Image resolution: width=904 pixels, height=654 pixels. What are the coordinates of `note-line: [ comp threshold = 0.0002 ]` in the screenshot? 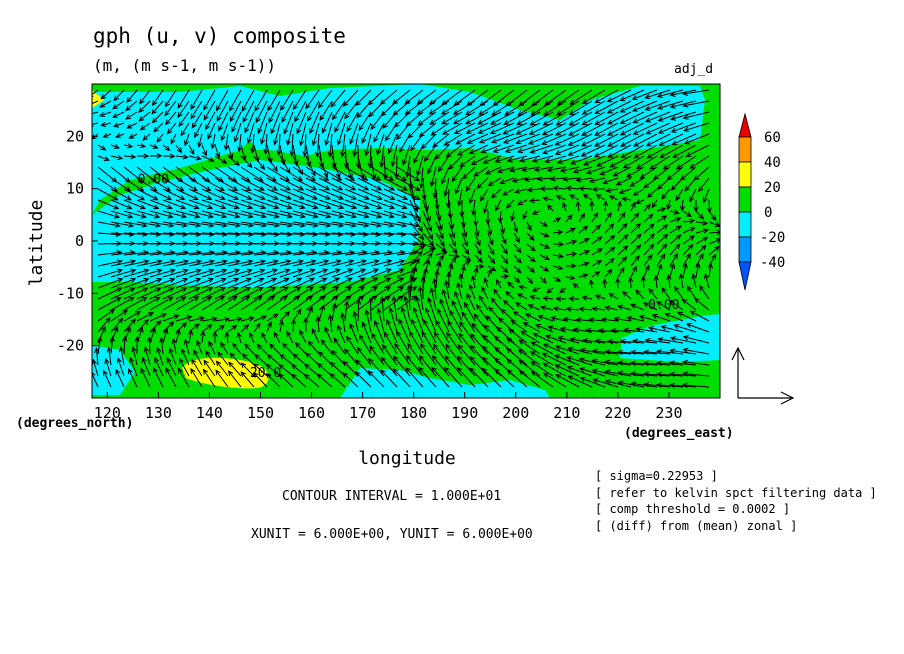 It's located at (693, 509).